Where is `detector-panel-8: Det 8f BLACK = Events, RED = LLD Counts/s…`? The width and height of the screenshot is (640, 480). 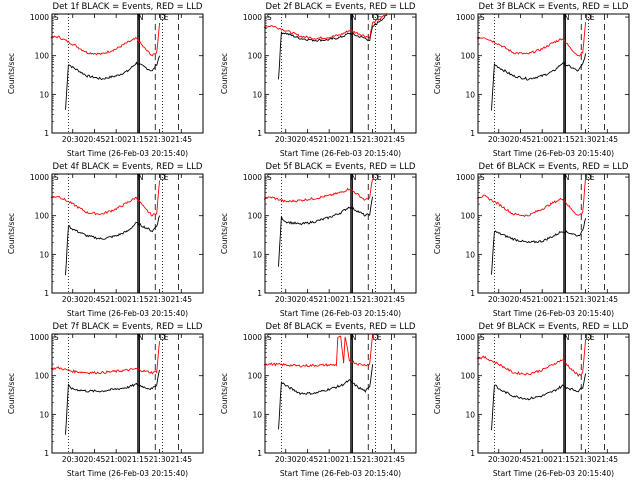
detector-panel-8: Det 8f BLACK = Events, RED = LLD Counts/s… is located at coordinates (319, 400).